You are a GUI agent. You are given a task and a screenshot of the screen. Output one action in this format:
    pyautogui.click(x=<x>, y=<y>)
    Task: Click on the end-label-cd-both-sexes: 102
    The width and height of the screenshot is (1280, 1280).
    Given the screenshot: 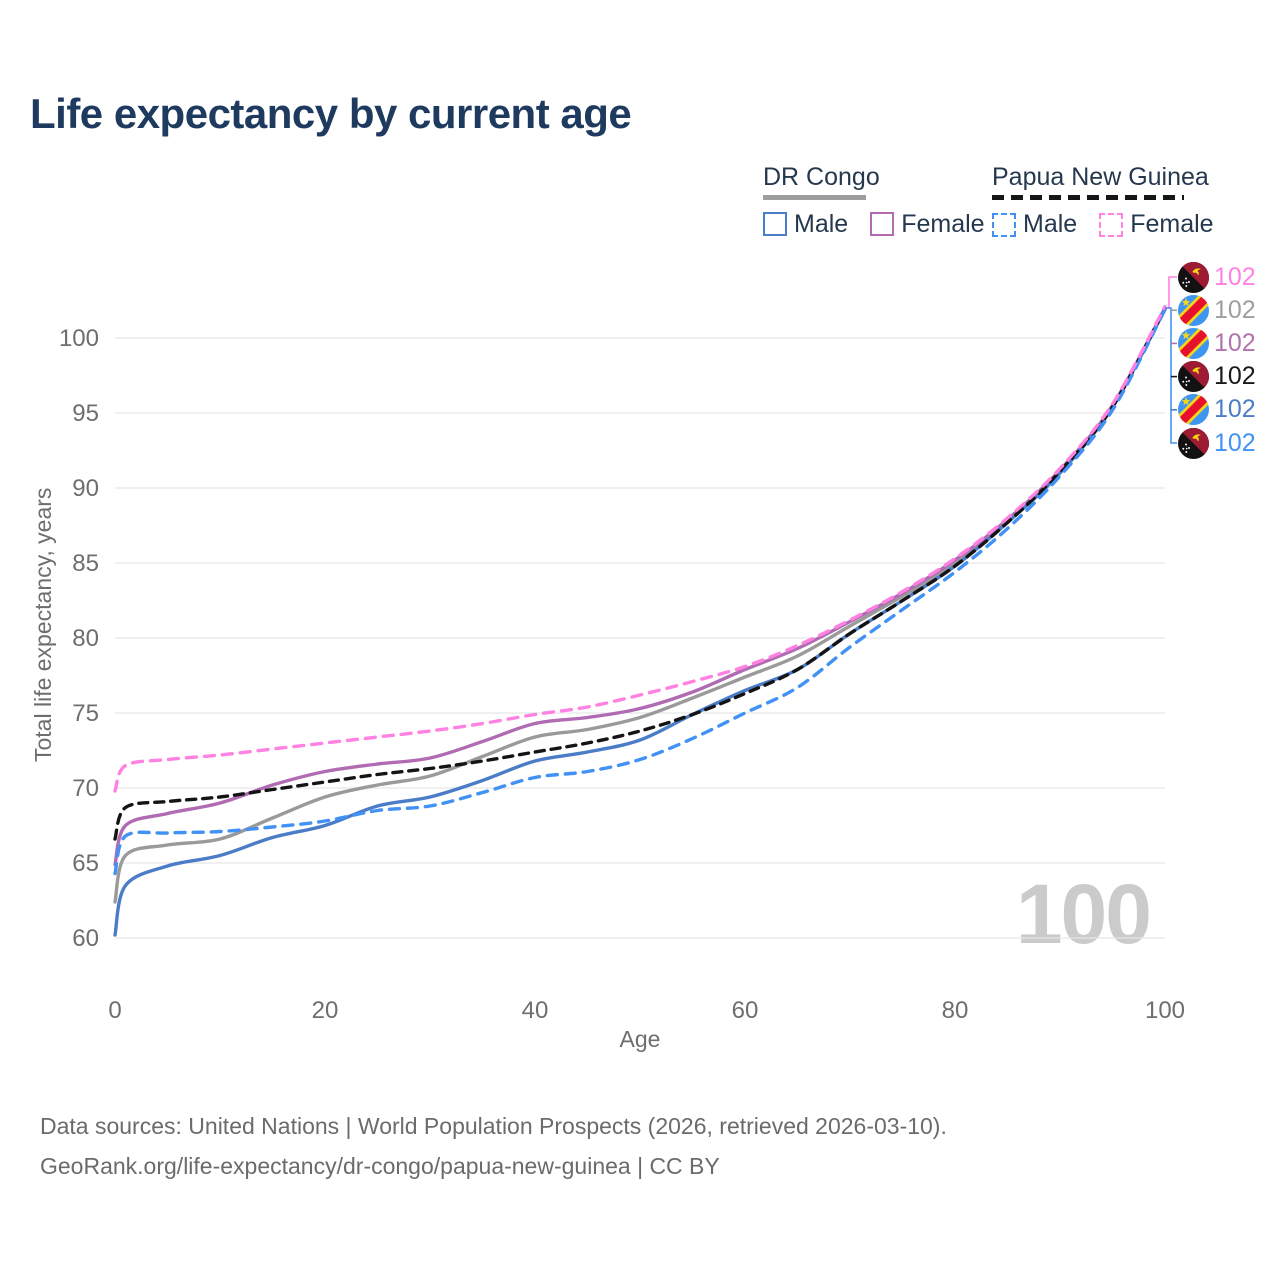 What is the action you would take?
    pyautogui.click(x=1217, y=310)
    